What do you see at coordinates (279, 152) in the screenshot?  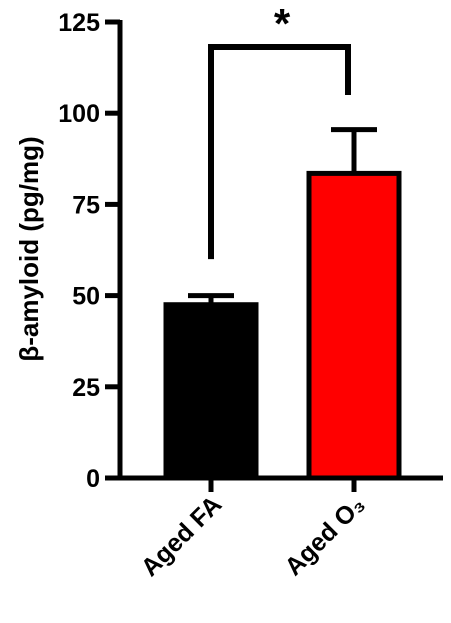 I see `significance-bracket` at bounding box center [279, 152].